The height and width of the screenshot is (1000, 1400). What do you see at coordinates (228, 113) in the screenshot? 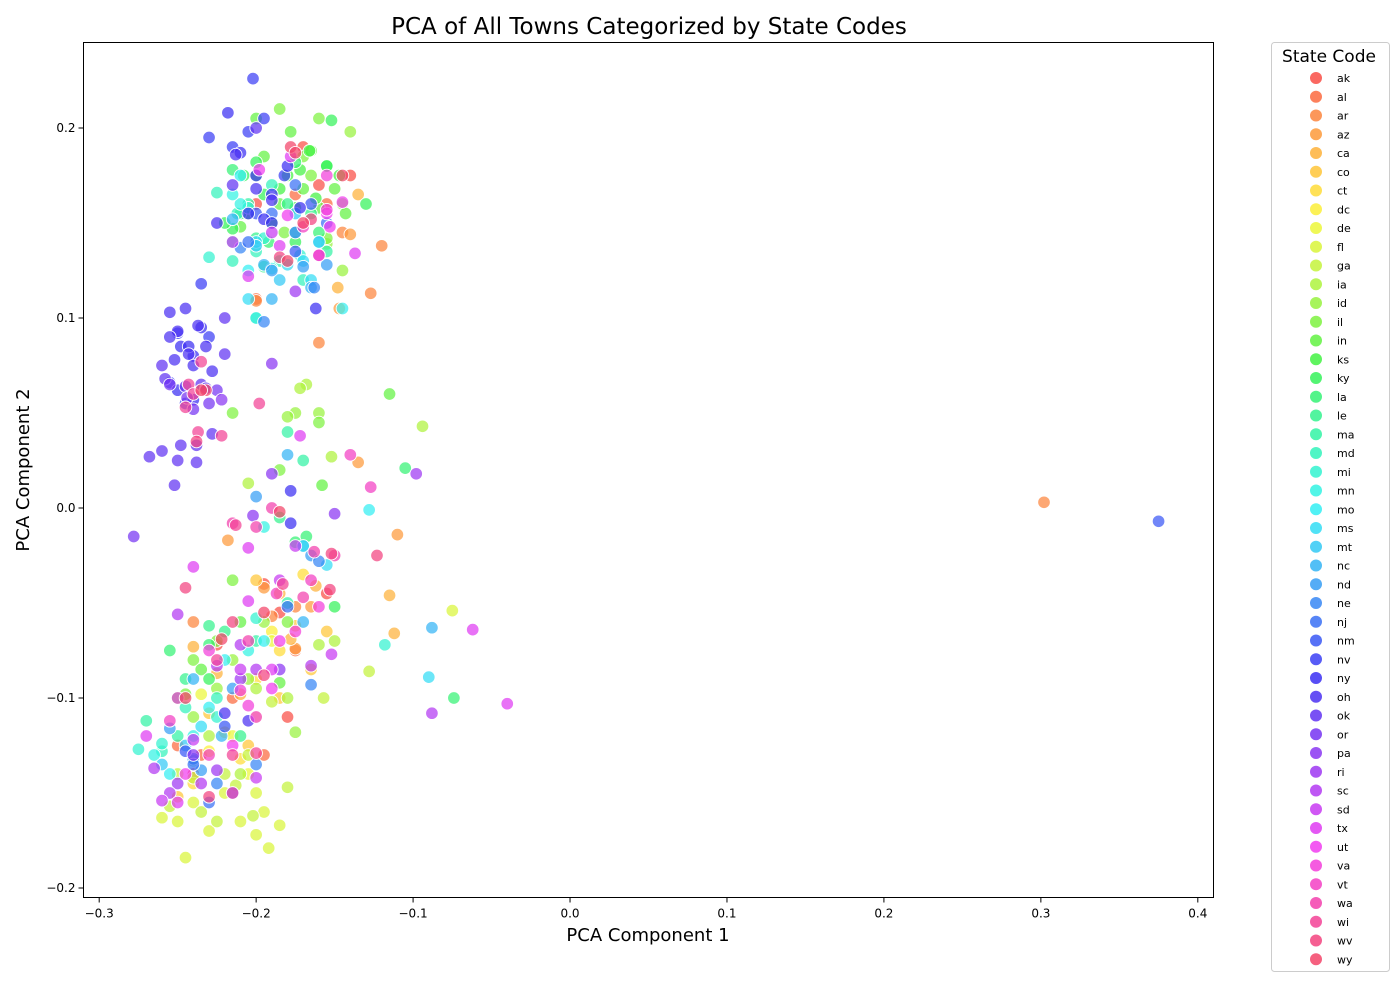
I see `point-ny` at bounding box center [228, 113].